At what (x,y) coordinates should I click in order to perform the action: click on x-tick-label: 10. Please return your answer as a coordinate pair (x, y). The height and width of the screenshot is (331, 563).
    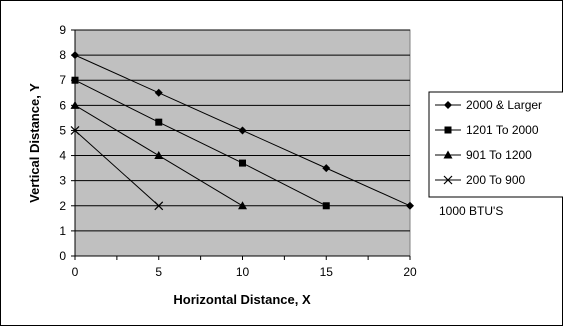
    Looking at the image, I should click on (243, 272).